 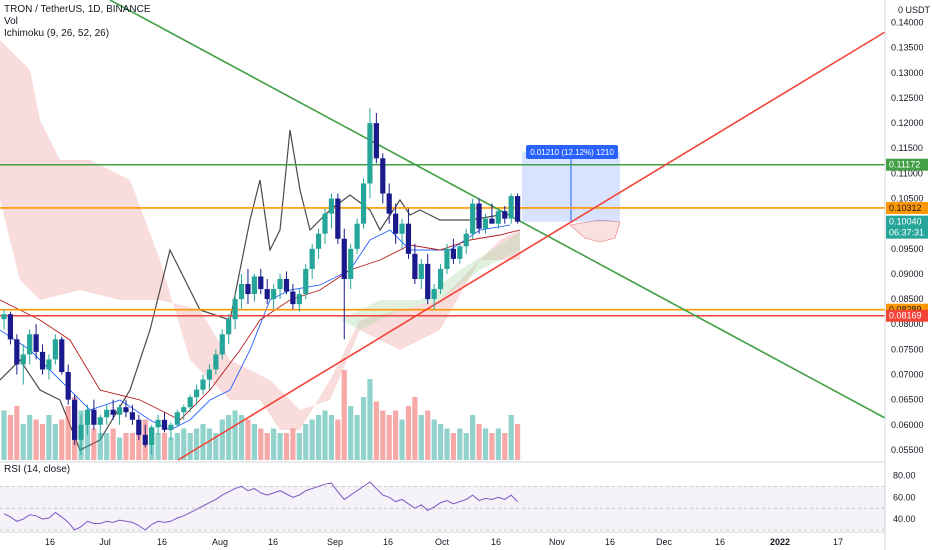 What do you see at coordinates (907, 299) in the screenshot?
I see `price-tick: 0.08500` at bounding box center [907, 299].